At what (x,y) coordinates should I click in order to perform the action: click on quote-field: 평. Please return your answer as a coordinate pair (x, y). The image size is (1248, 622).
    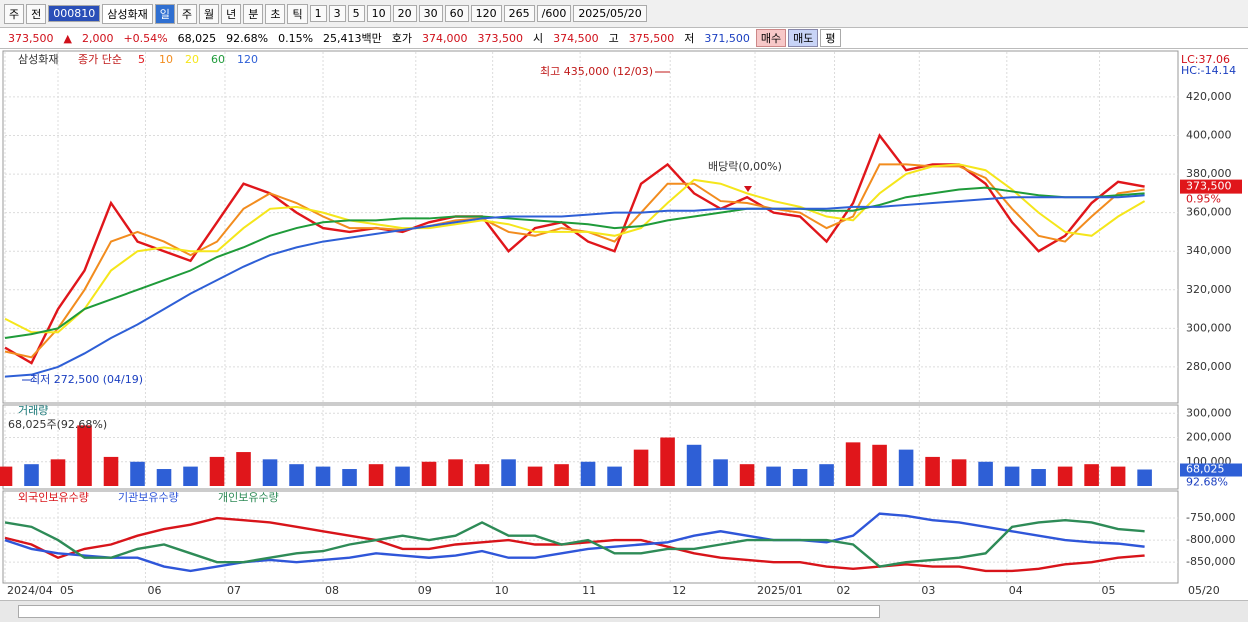
    Looking at the image, I should click on (830, 38).